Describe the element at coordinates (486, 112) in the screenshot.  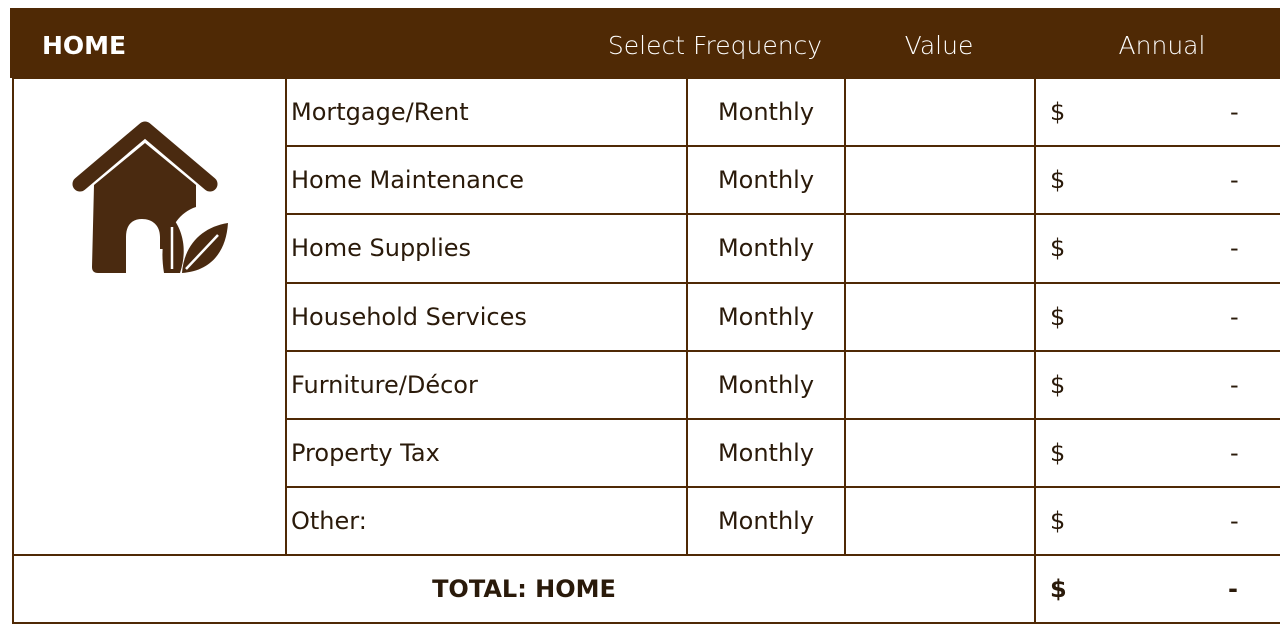
I see `row-label: Mortgage/Rent` at that location.